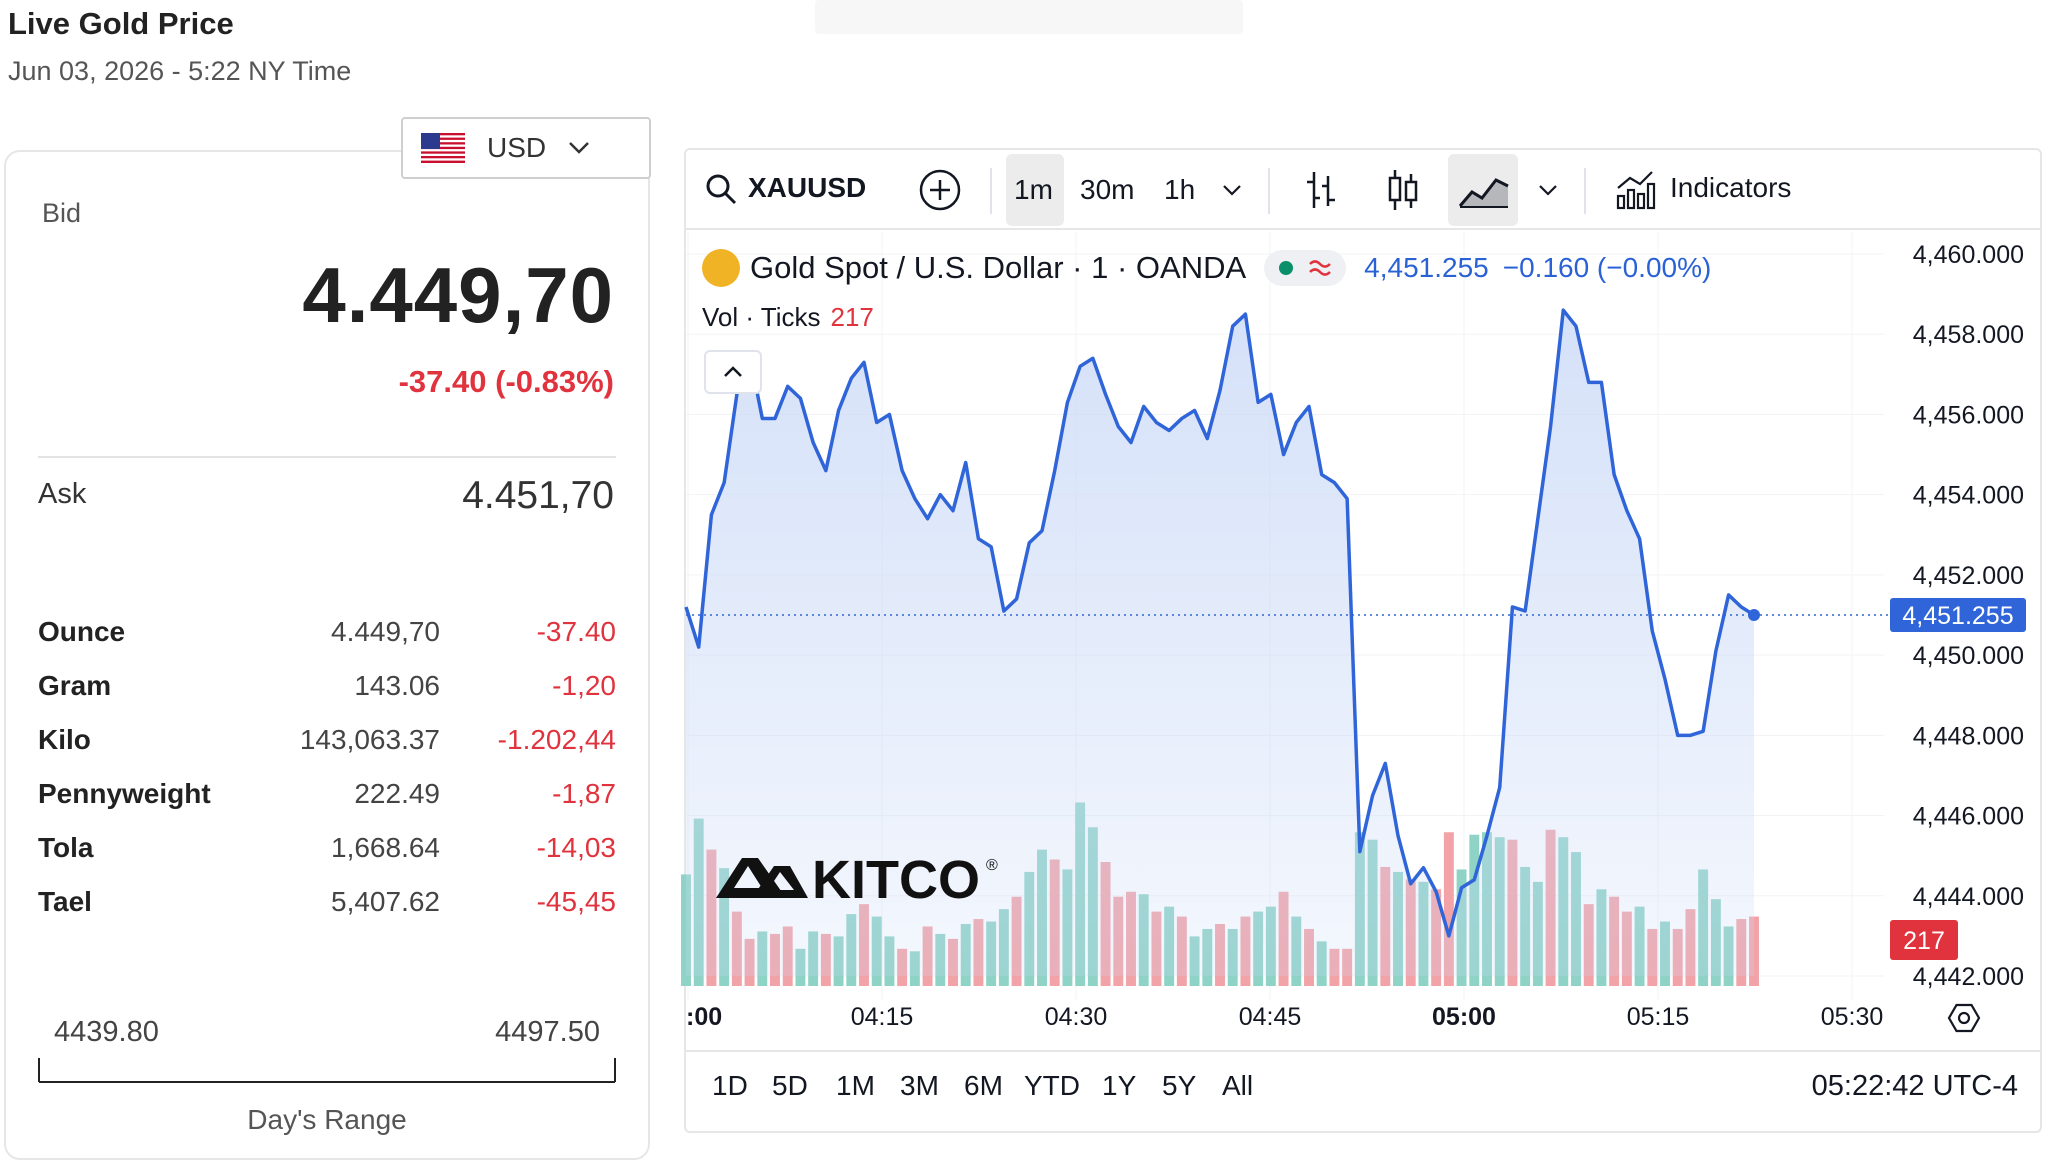  What do you see at coordinates (1968, 977) in the screenshot?
I see `y-tick-label: 4,442.000` at bounding box center [1968, 977].